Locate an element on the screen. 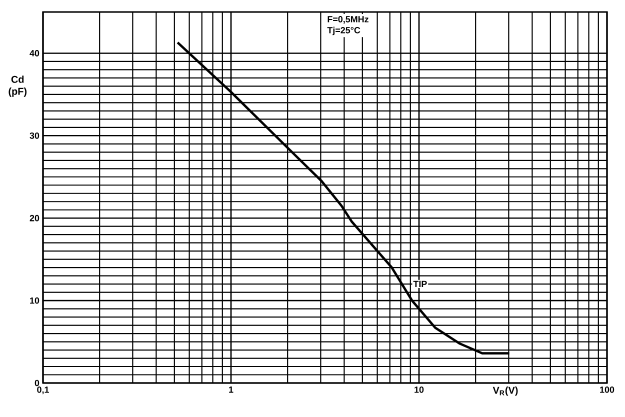 This screenshot has height=417, width=625. y-axis-title: Cd (pF) is located at coordinates (17, 86).